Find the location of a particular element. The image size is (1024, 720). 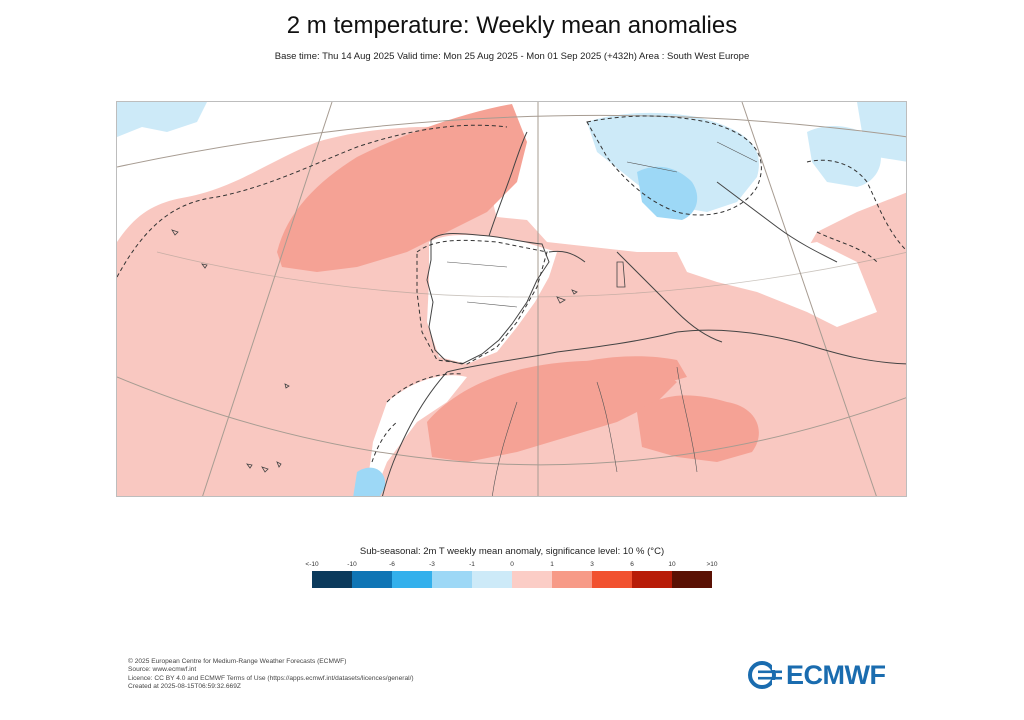

legend-tick-label: 3 is located at coordinates (592, 564).